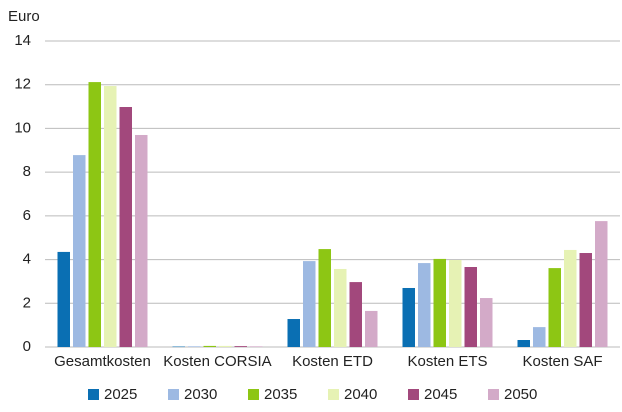 The width and height of the screenshot is (622, 412). What do you see at coordinates (447, 361) in the screenshot?
I see `x-tick-label: Kosten ETS` at bounding box center [447, 361].